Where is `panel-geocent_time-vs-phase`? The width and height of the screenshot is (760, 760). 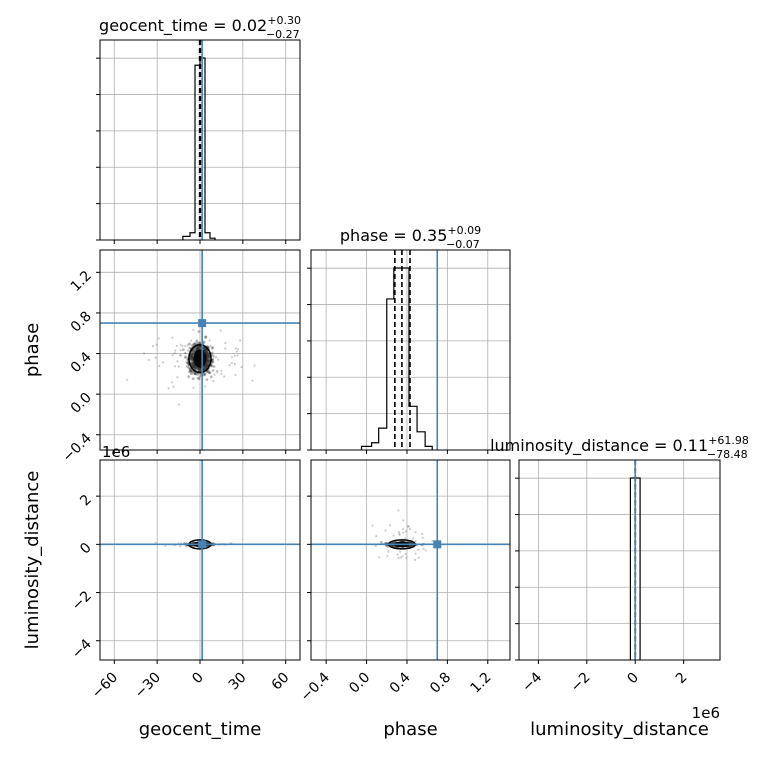 panel-geocent_time-vs-phase is located at coordinates (200, 350).